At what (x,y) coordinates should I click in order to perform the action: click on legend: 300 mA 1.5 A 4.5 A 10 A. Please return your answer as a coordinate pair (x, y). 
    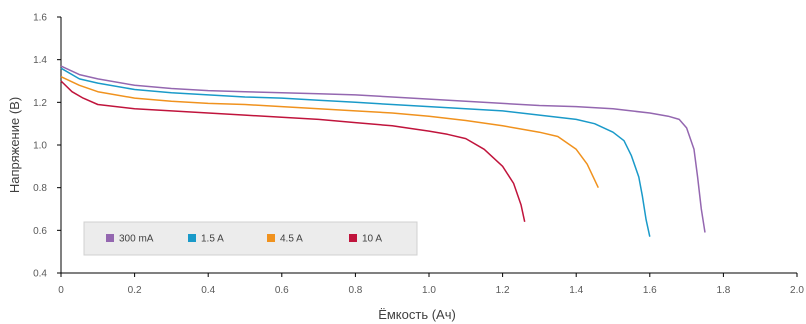
    Looking at the image, I should click on (250, 238).